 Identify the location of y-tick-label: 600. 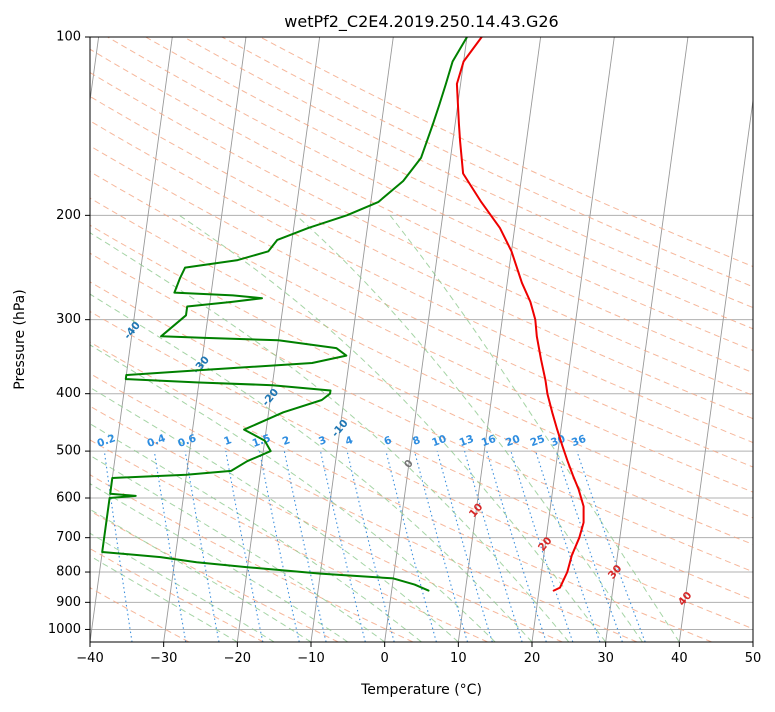
(68, 498).